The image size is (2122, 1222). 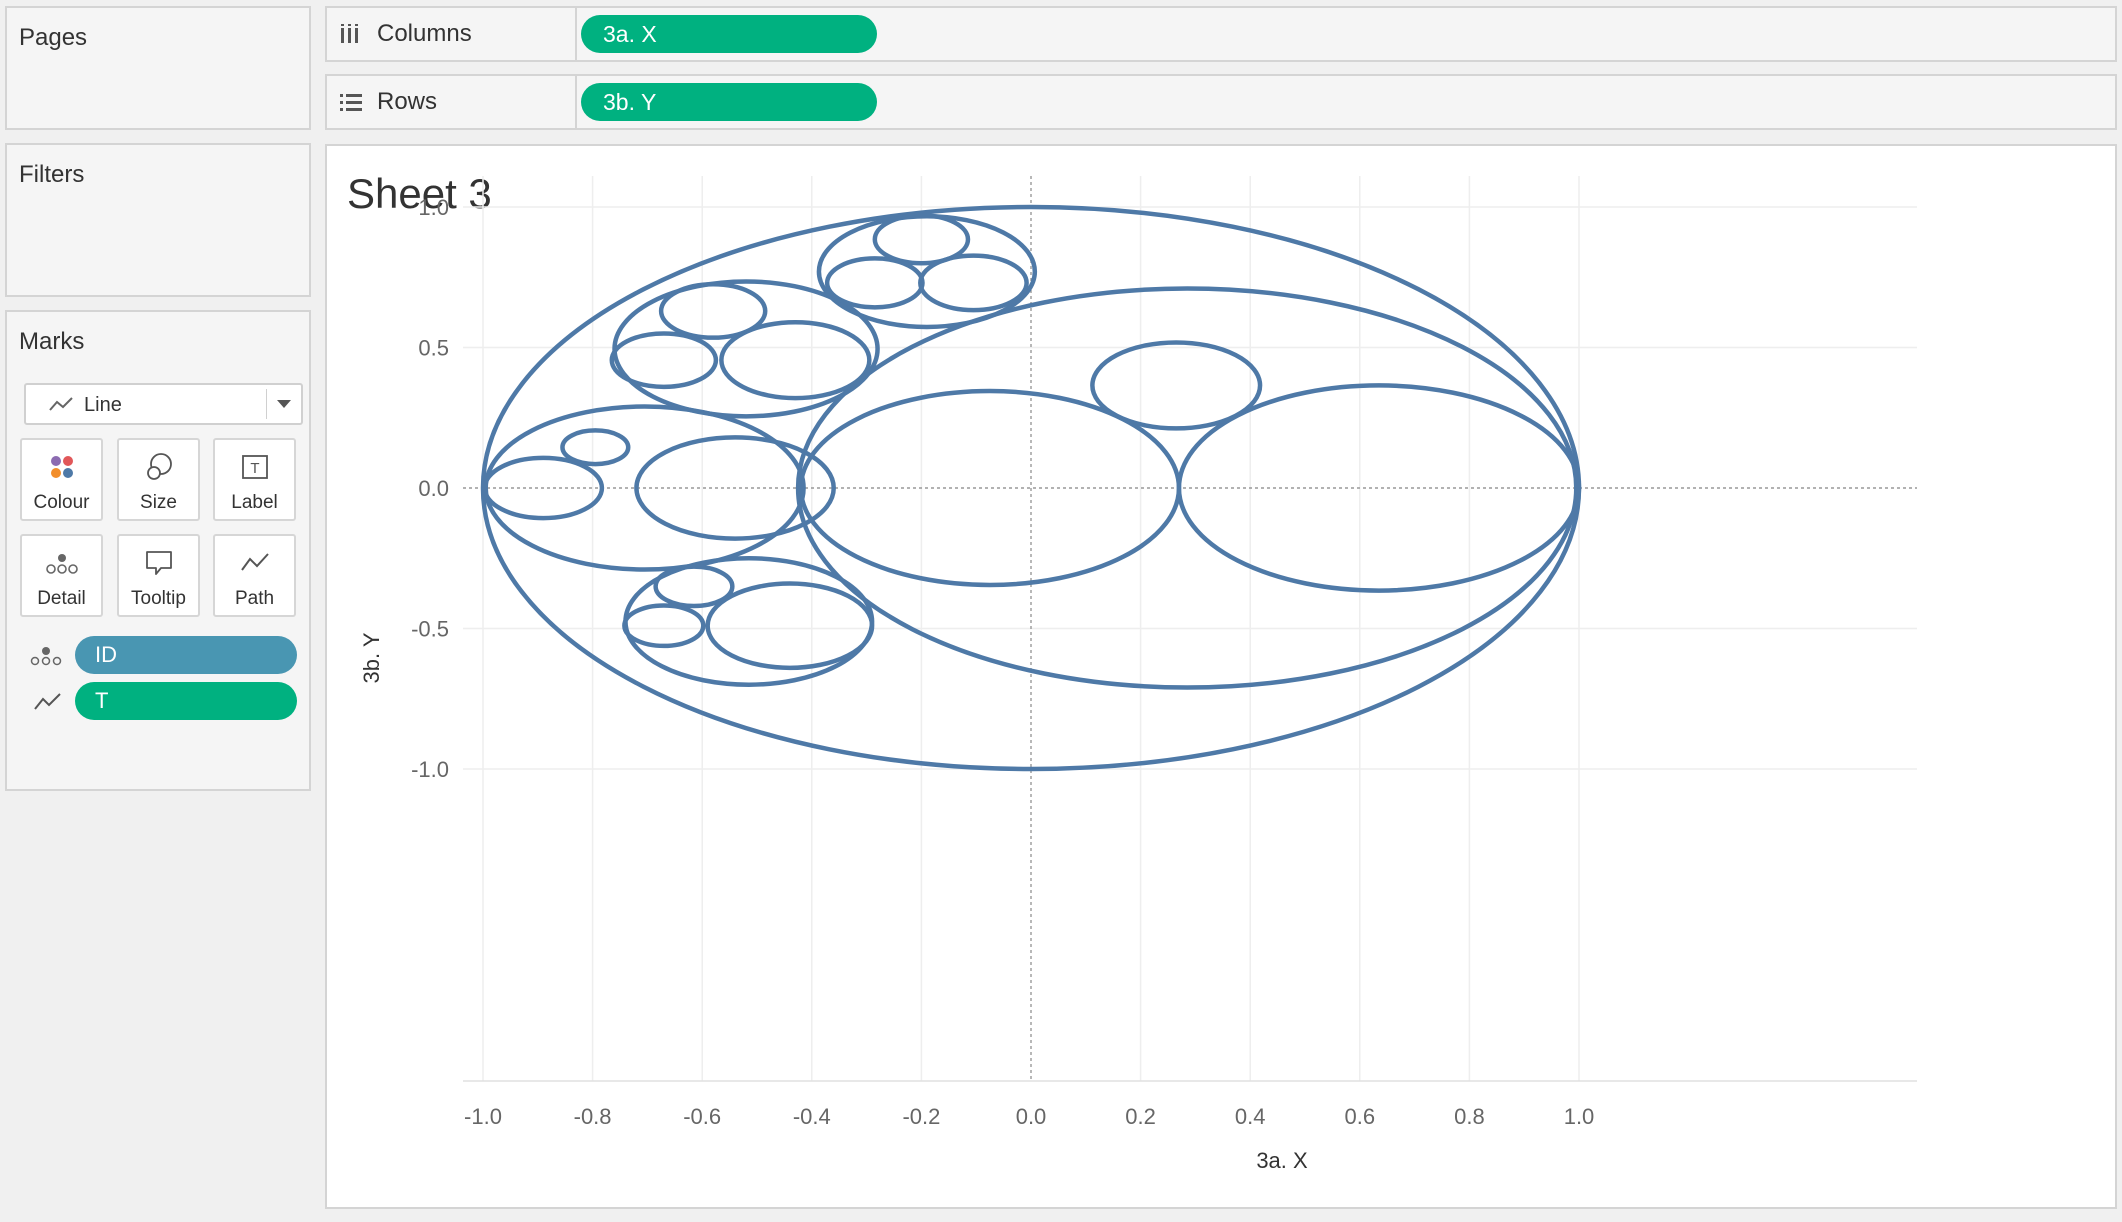 I want to click on id-field-pill: ID, so click(x=186, y=655).